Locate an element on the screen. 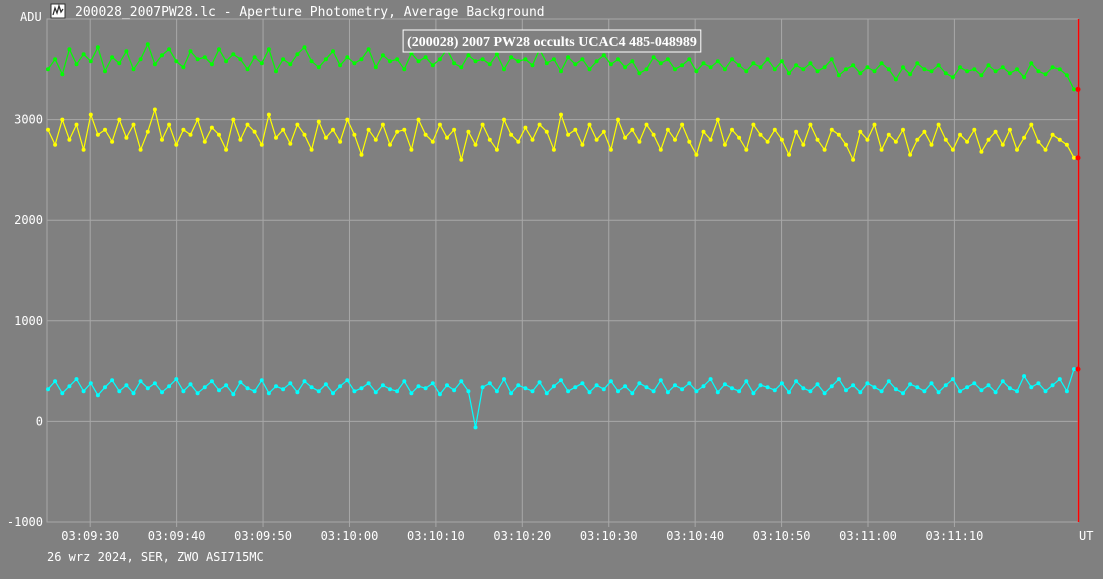  cursor-marker is located at coordinates (1078, 89).